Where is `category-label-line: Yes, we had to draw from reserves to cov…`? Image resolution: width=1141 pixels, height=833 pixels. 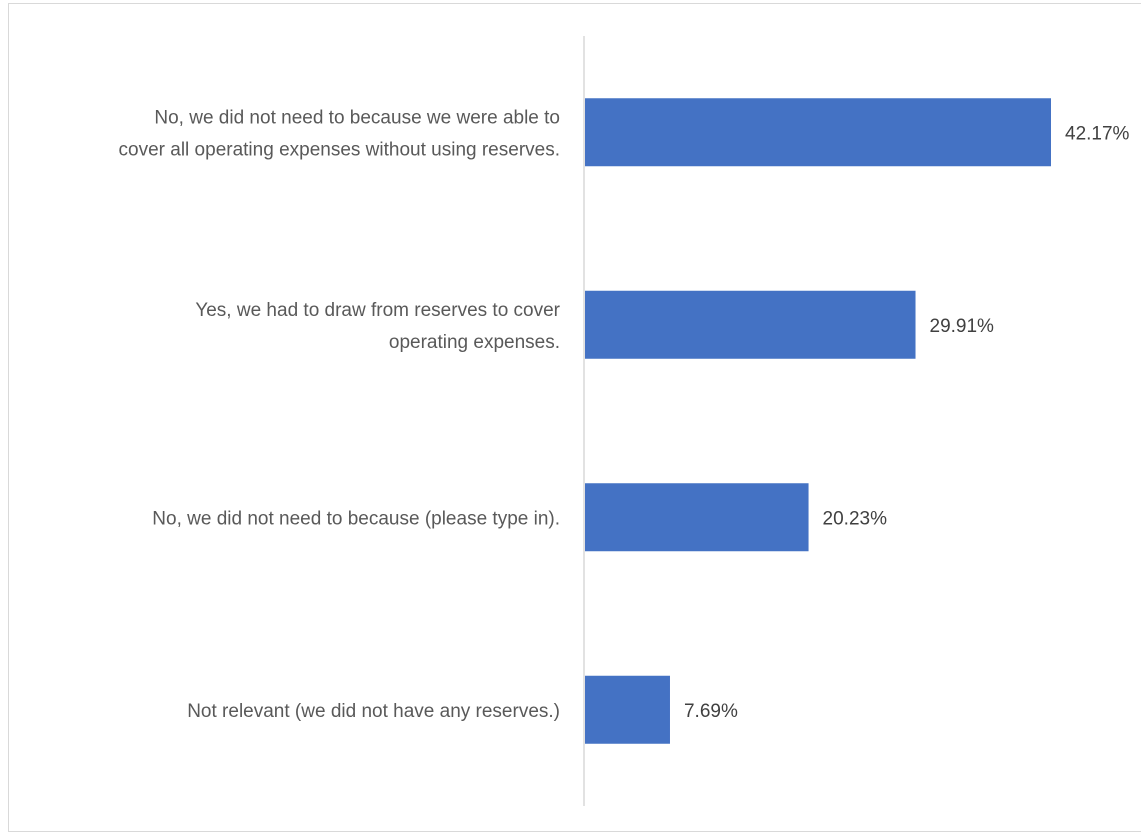
category-label-line: Yes, we had to draw from reserves to cov… is located at coordinates (377, 310).